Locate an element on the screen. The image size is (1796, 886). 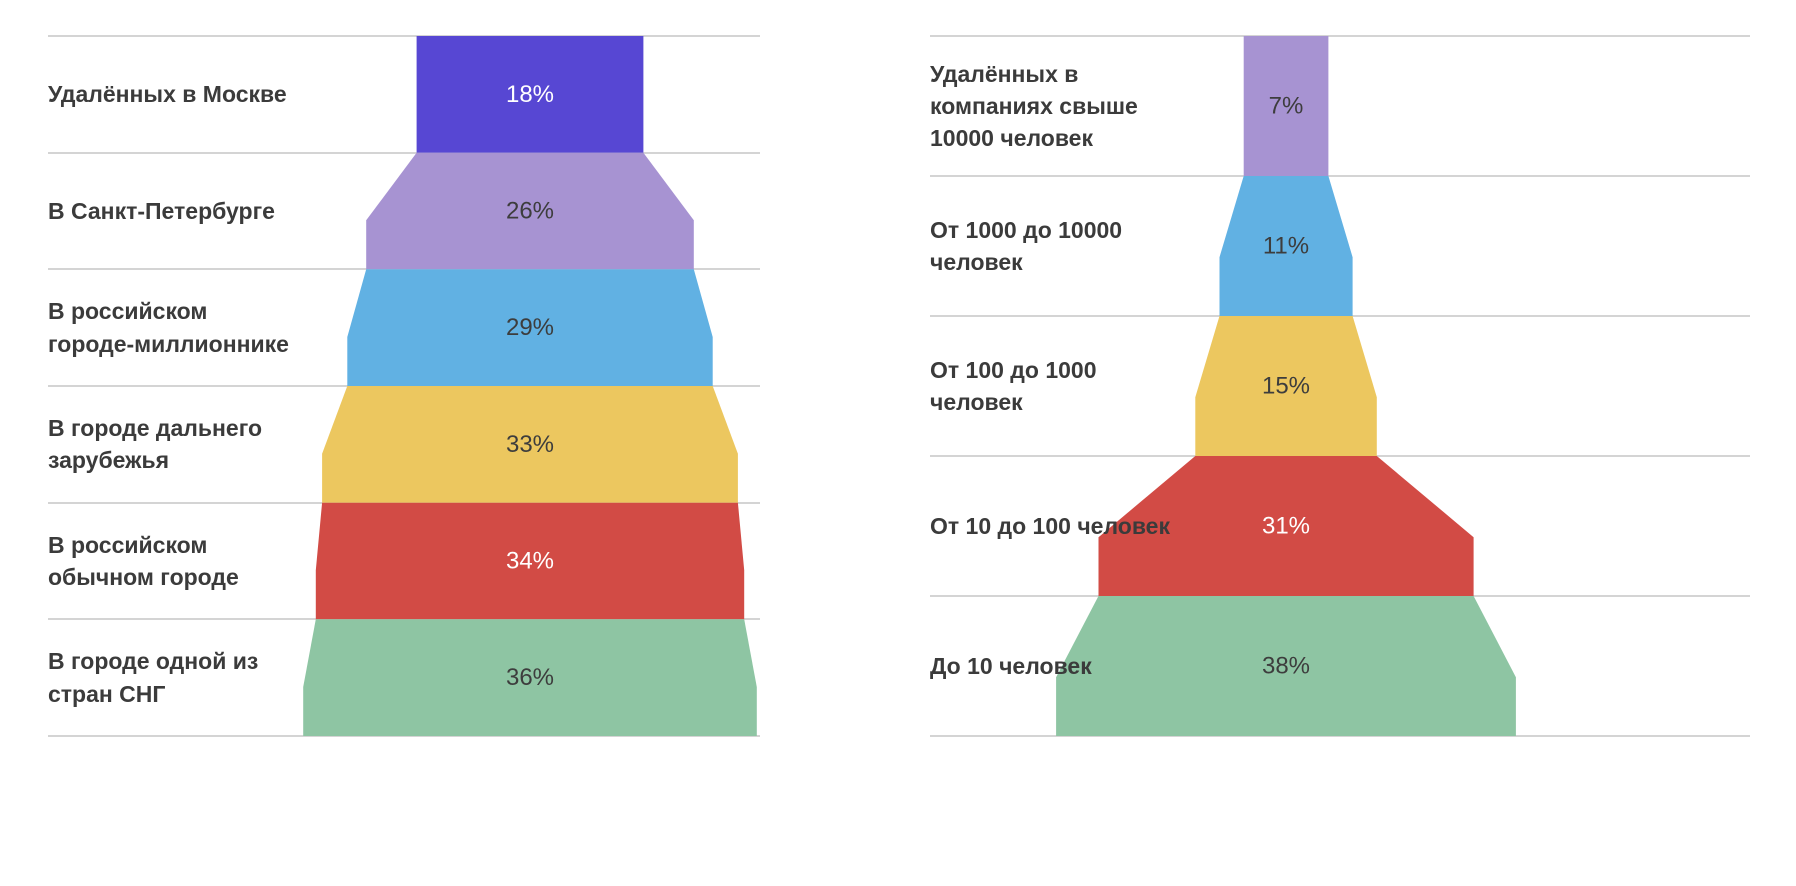
row-label: В Санкт-Петербурге is located at coordinates (161, 210).